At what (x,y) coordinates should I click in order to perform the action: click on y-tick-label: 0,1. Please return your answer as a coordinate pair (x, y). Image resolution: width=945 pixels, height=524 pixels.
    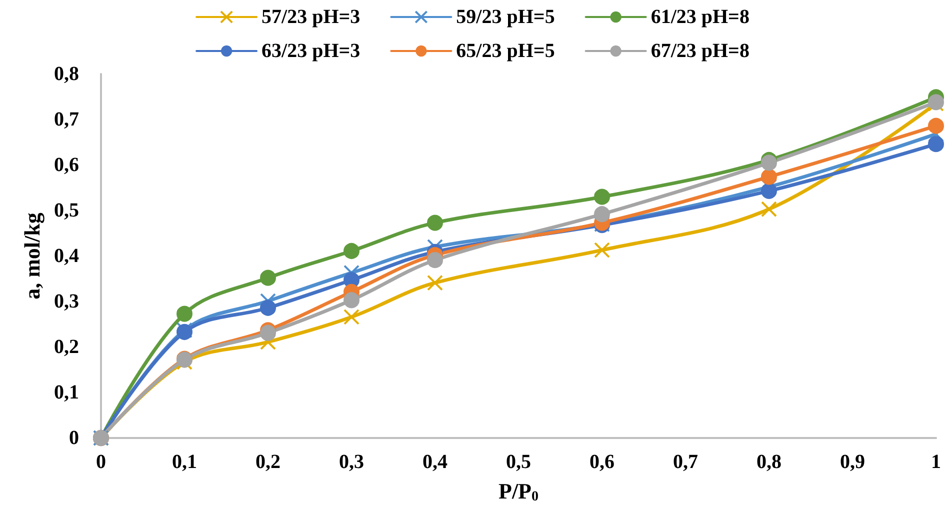
    Looking at the image, I should click on (66, 393).